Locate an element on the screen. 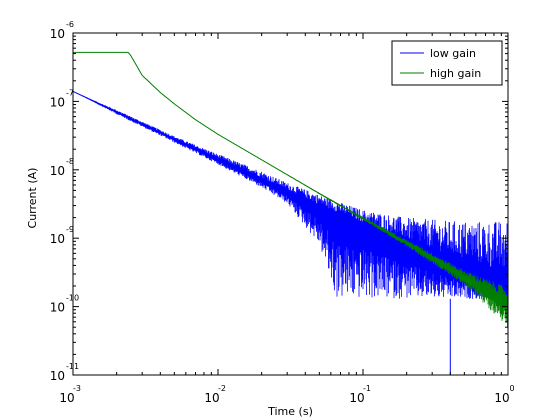 The width and height of the screenshot is (560, 420). legend: low gain high gain is located at coordinates (447, 63).